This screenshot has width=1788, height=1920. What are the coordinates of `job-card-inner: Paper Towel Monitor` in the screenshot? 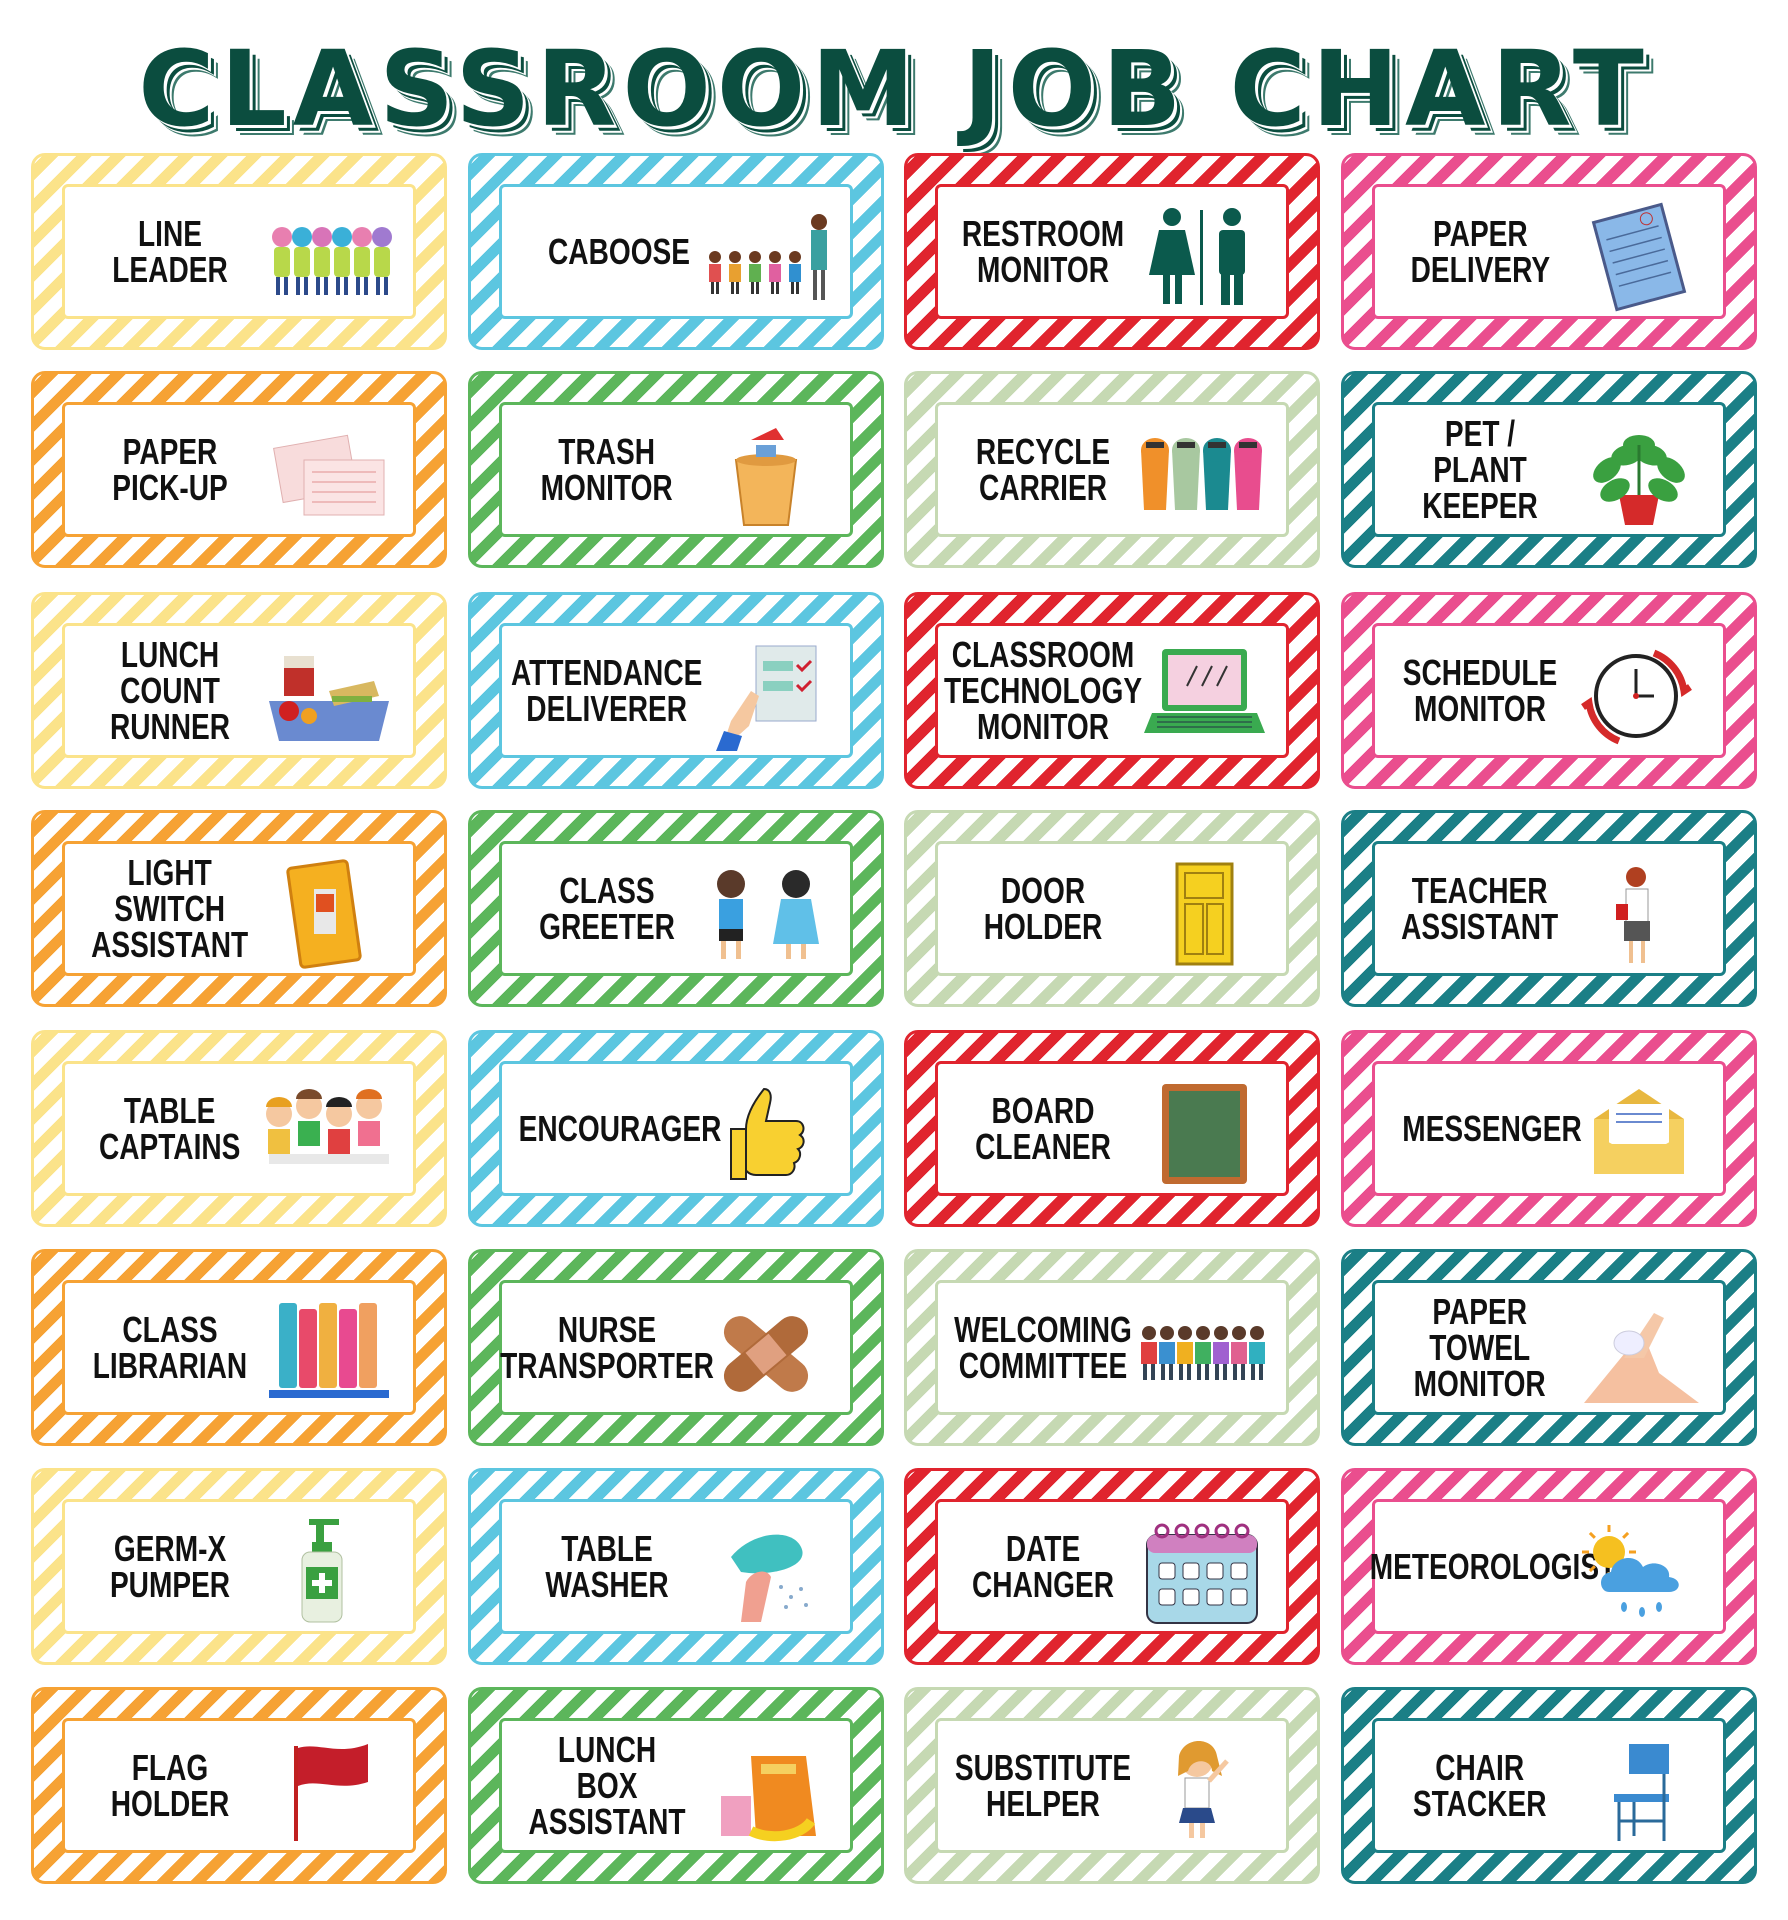 It's located at (1549, 1347).